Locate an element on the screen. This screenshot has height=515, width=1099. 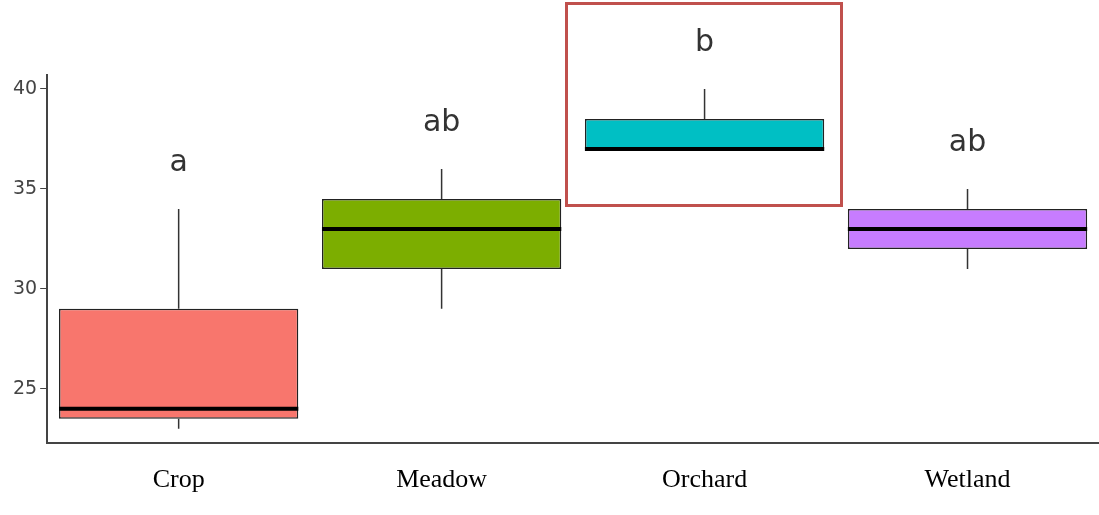
x-tick-label: Wetland is located at coordinates (967, 479).